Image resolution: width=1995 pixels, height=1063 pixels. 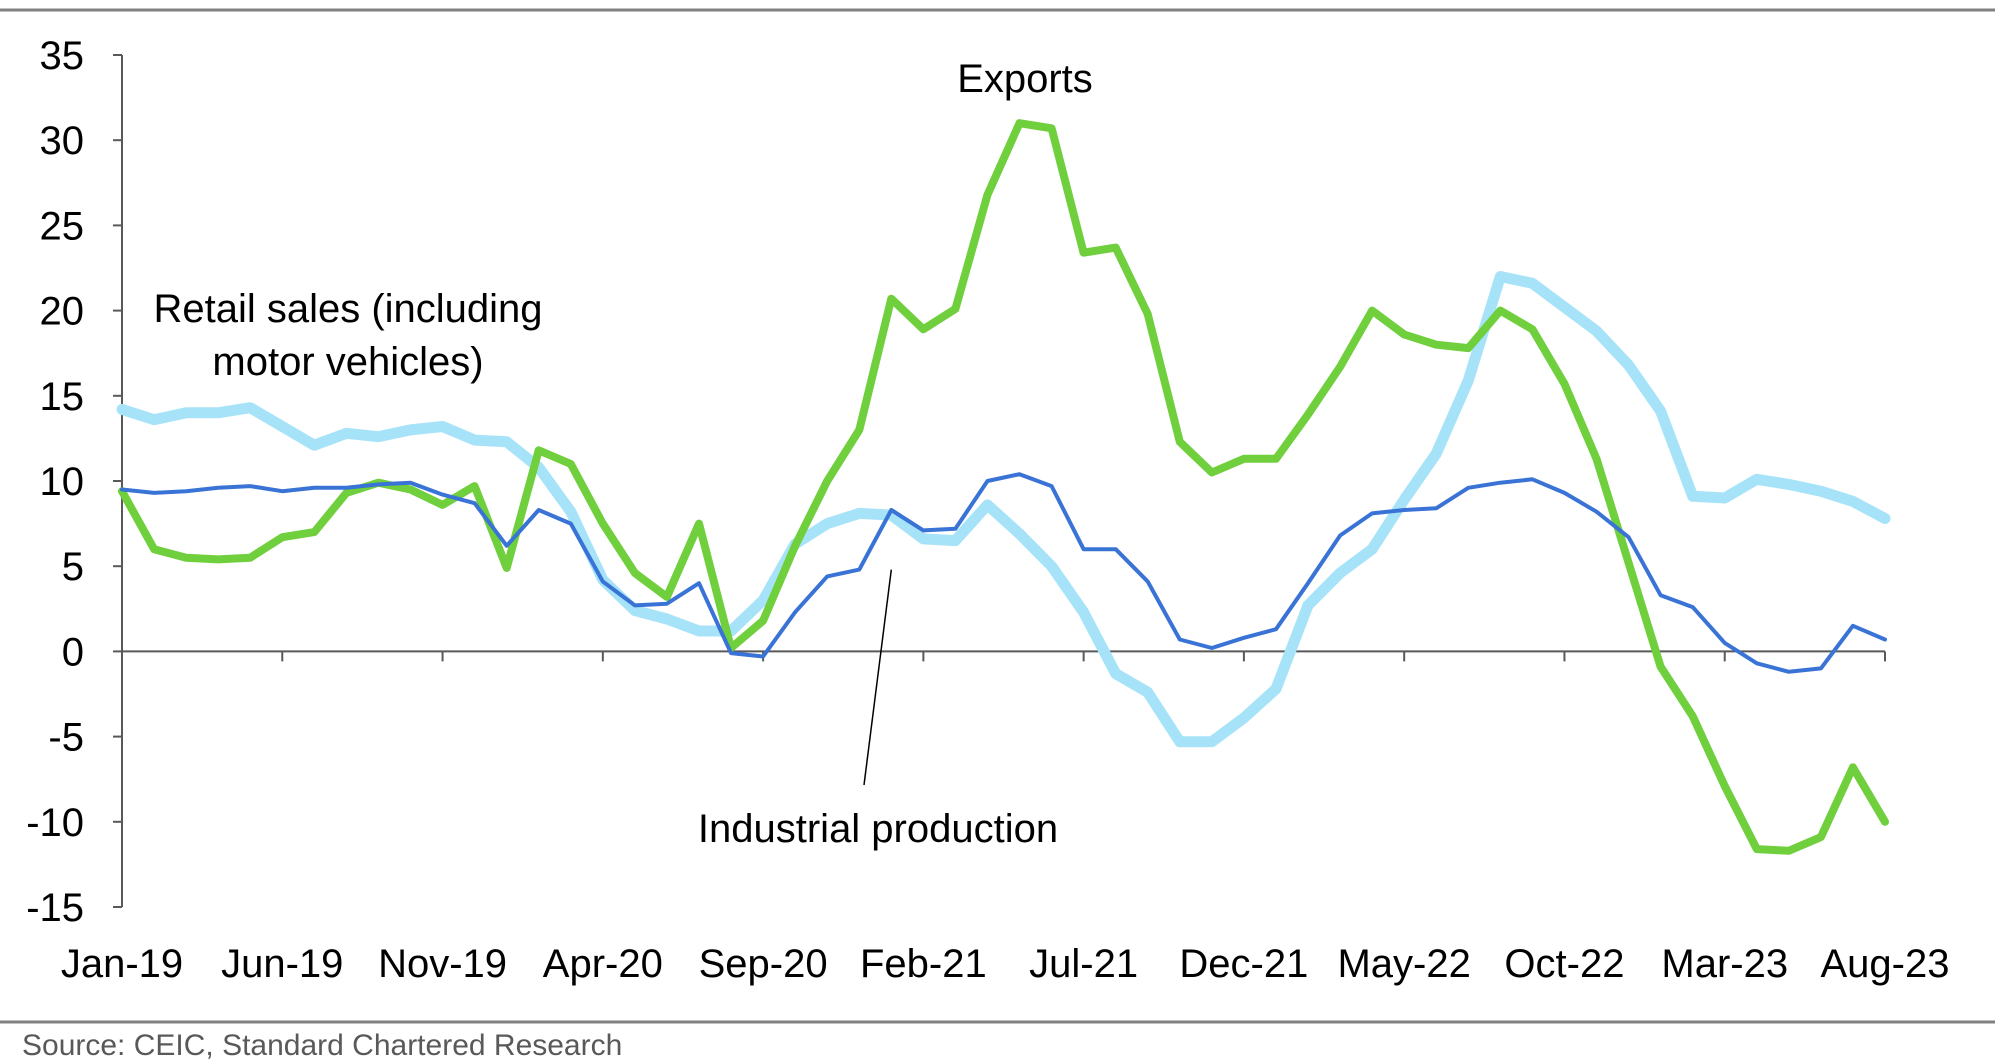 I want to click on annotation-industrial-production: Industrial production, so click(x=878, y=829).